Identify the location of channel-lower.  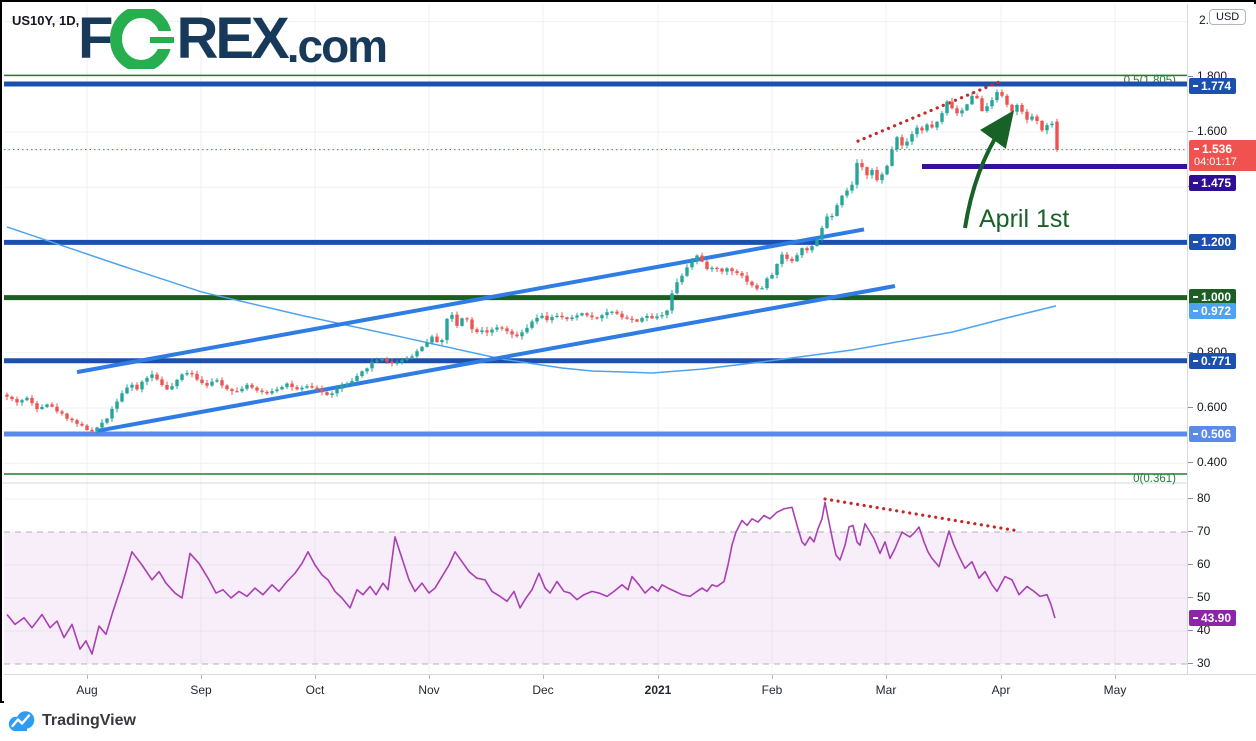
(496, 358).